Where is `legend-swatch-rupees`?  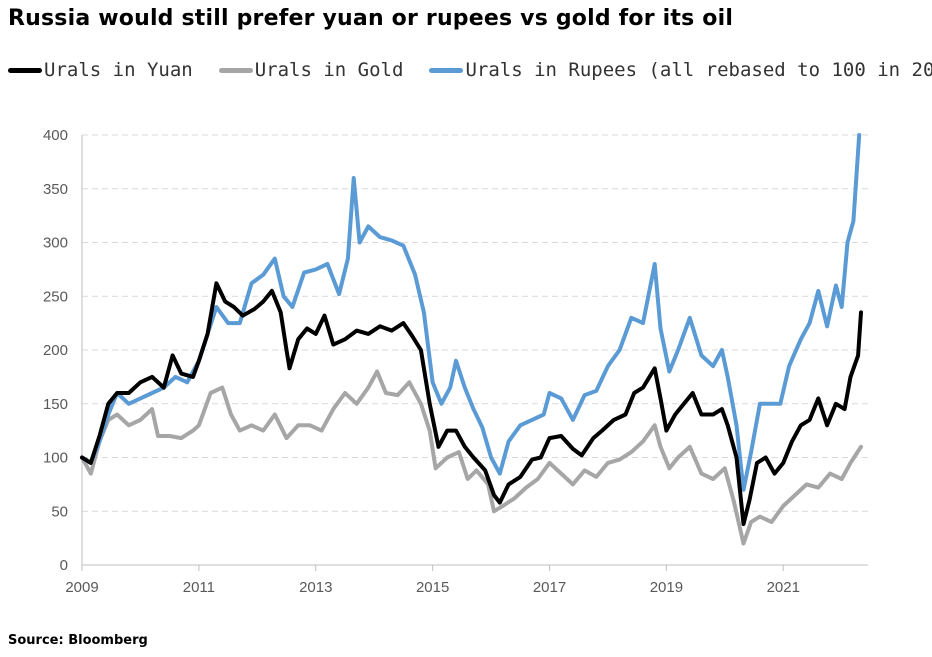
legend-swatch-rupees is located at coordinates (446, 70).